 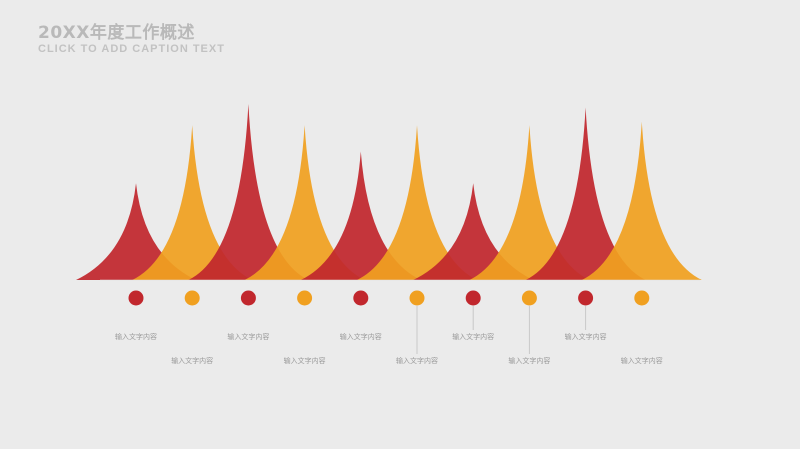 What do you see at coordinates (360, 337) in the screenshot?
I see `timeline-label-5: 输入文字内容` at bounding box center [360, 337].